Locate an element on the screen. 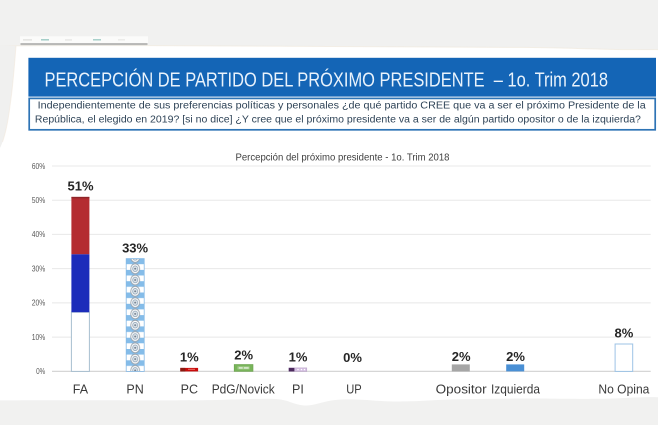 The width and height of the screenshot is (658, 425). svg-text: PC is located at coordinates (189, 390).